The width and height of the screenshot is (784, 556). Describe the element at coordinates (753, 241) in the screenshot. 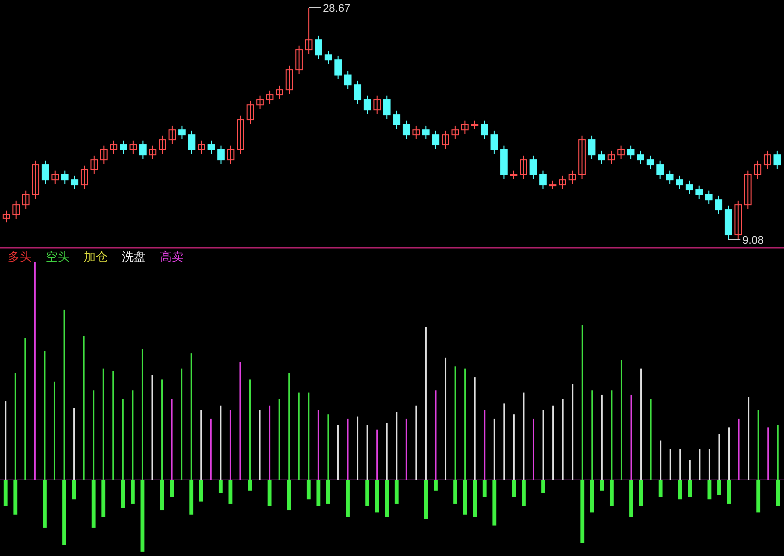

I see `annotation: 9.08` at that location.